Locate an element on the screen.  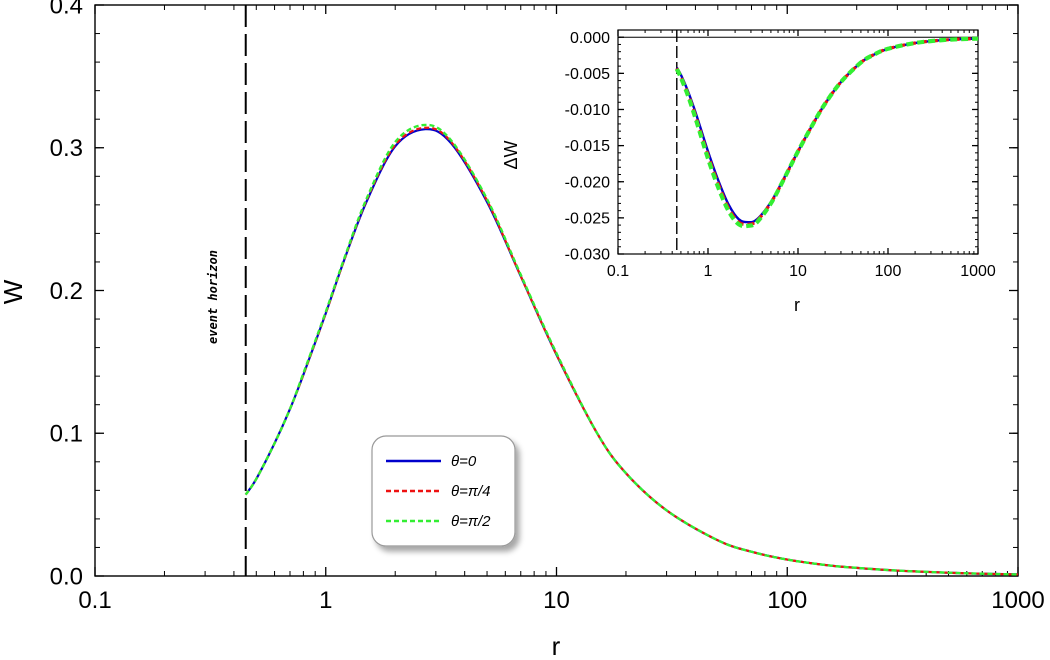
y-tick-label: 0.0 is located at coordinates (66, 576).